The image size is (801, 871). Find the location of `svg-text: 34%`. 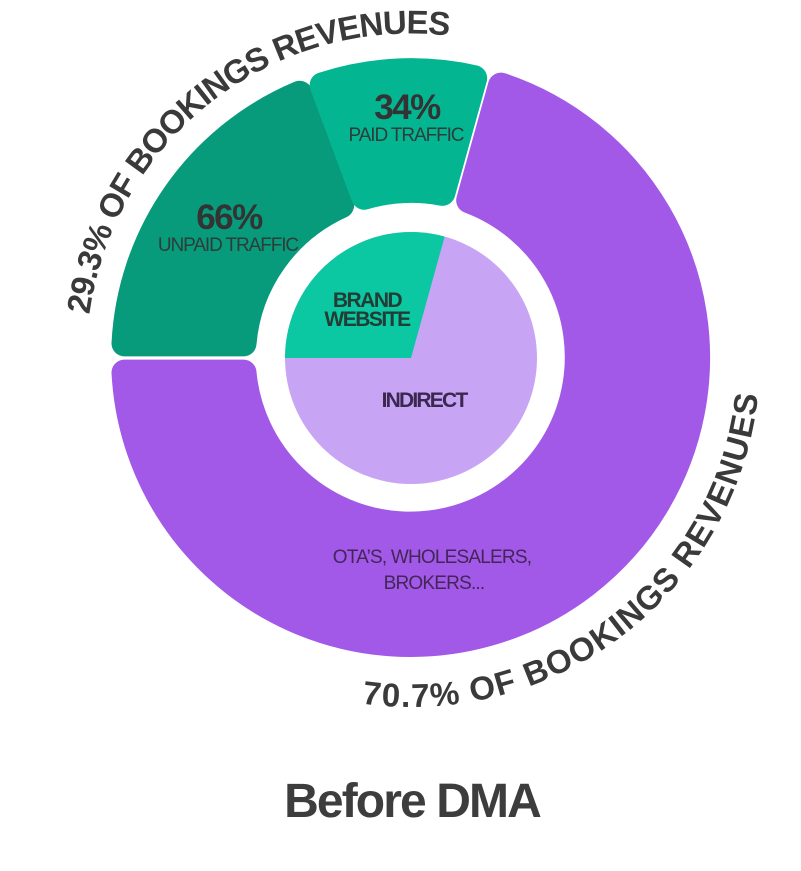

svg-text: 34% is located at coordinates (407, 107).